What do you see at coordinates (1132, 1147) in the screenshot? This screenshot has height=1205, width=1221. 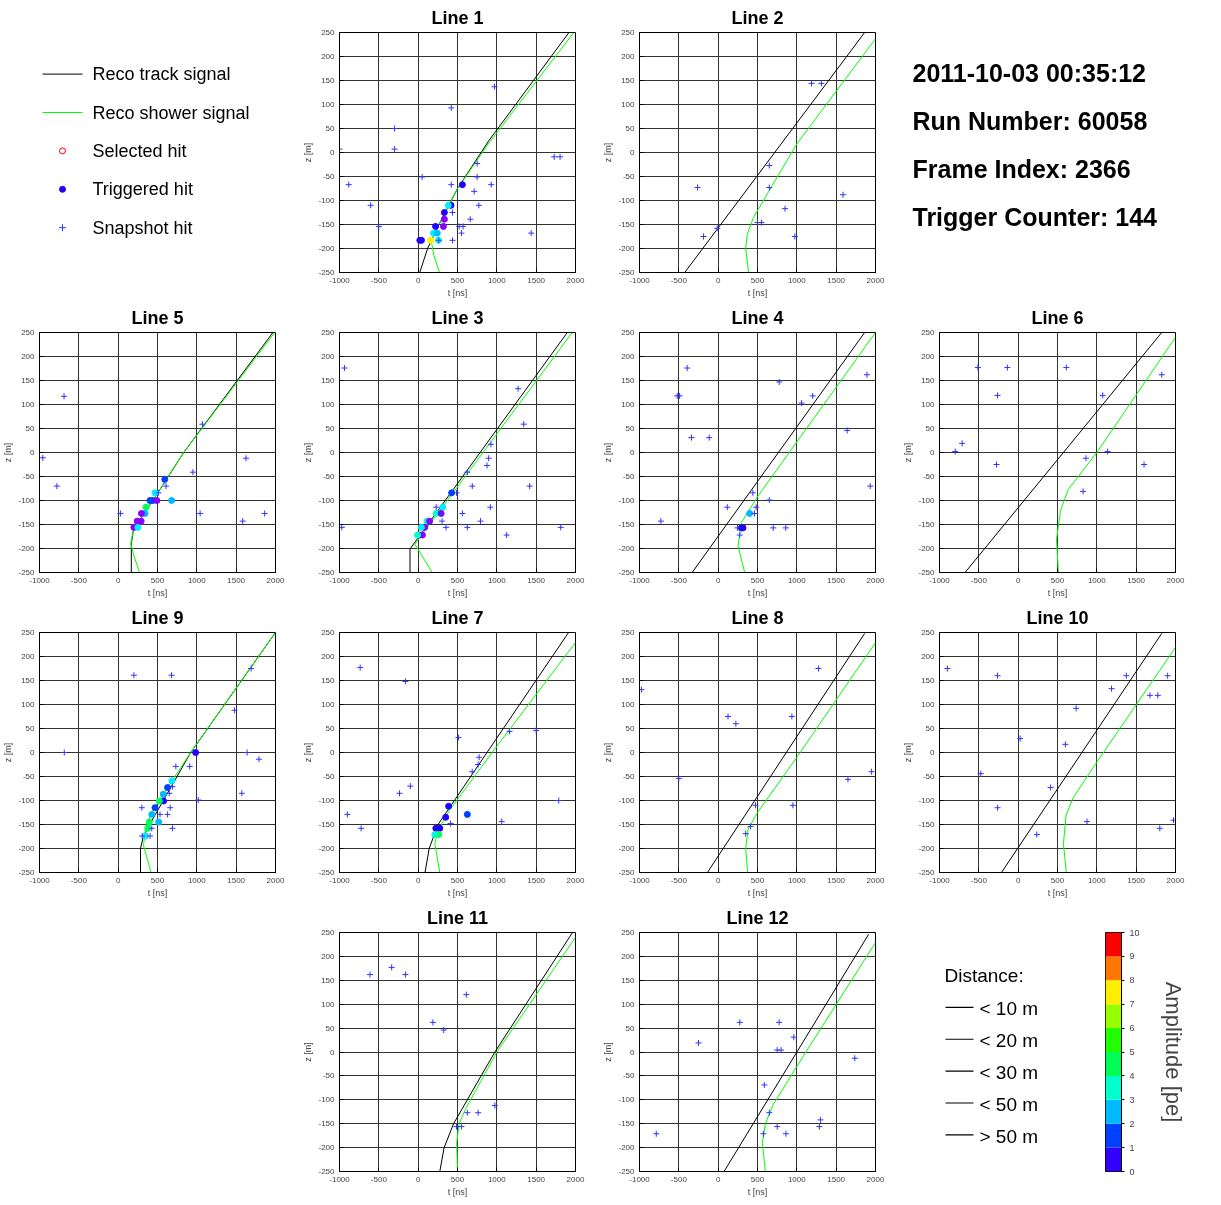 I see `y-tick-label: 1` at bounding box center [1132, 1147].